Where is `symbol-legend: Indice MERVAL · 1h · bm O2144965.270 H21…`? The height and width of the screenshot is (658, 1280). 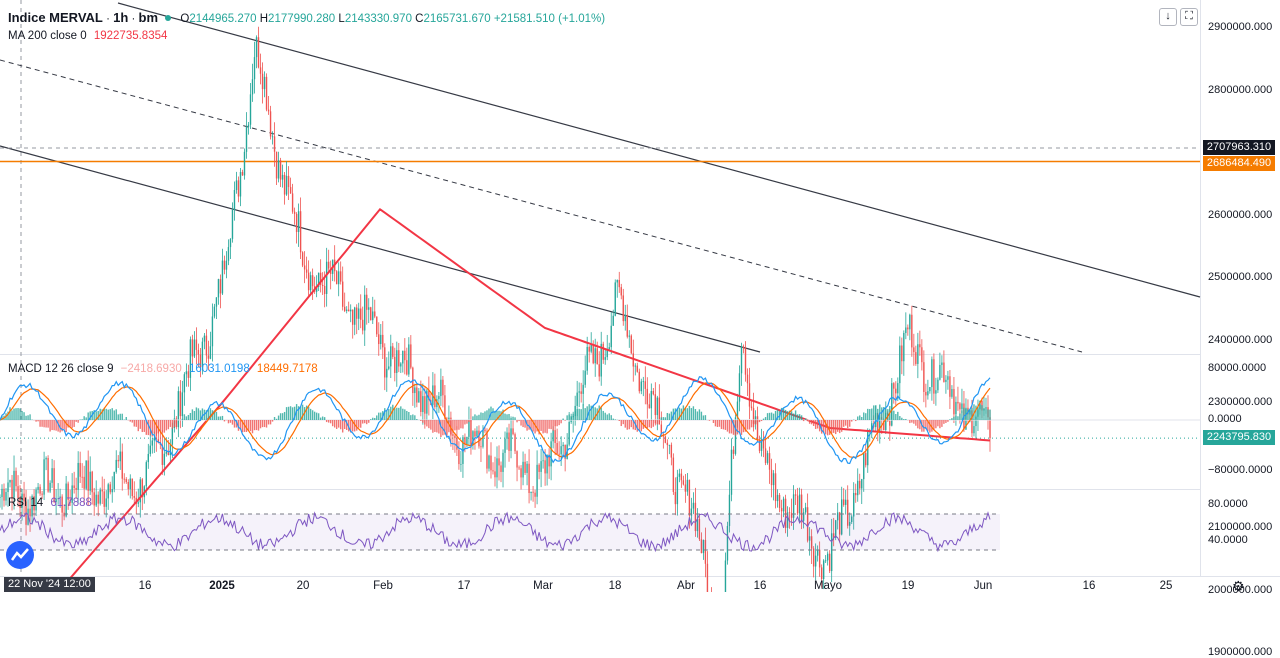 symbol-legend: Indice MERVAL · 1h · bm O2144965.270 H21… is located at coordinates (306, 17).